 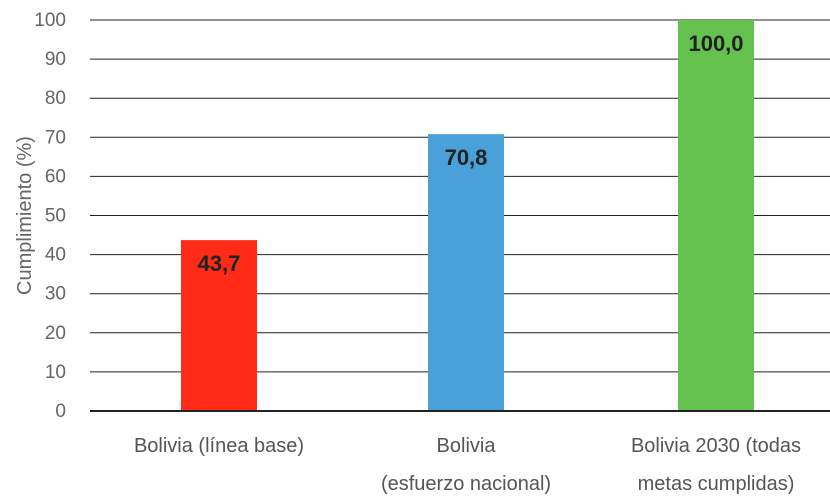 What do you see at coordinates (715, 43) in the screenshot?
I see `data-label: 100,0` at bounding box center [715, 43].